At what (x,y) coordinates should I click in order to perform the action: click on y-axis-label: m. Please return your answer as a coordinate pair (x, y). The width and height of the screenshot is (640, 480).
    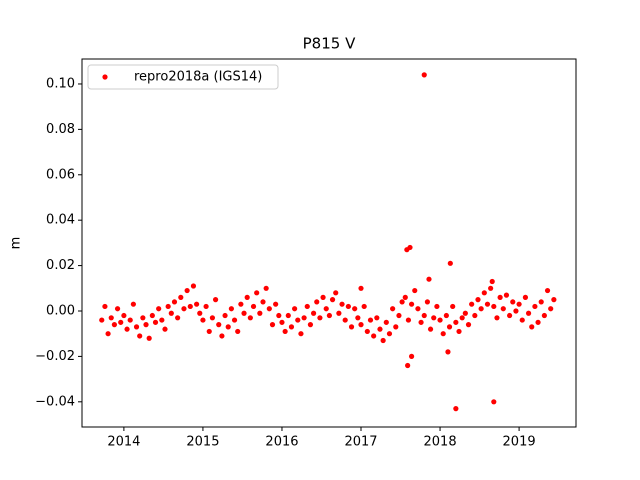
    Looking at the image, I should click on (16, 243).